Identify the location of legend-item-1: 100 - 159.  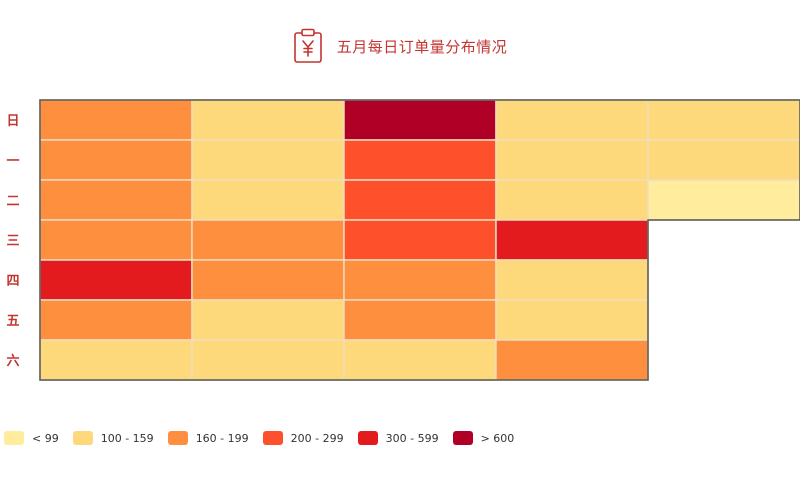
(113, 438).